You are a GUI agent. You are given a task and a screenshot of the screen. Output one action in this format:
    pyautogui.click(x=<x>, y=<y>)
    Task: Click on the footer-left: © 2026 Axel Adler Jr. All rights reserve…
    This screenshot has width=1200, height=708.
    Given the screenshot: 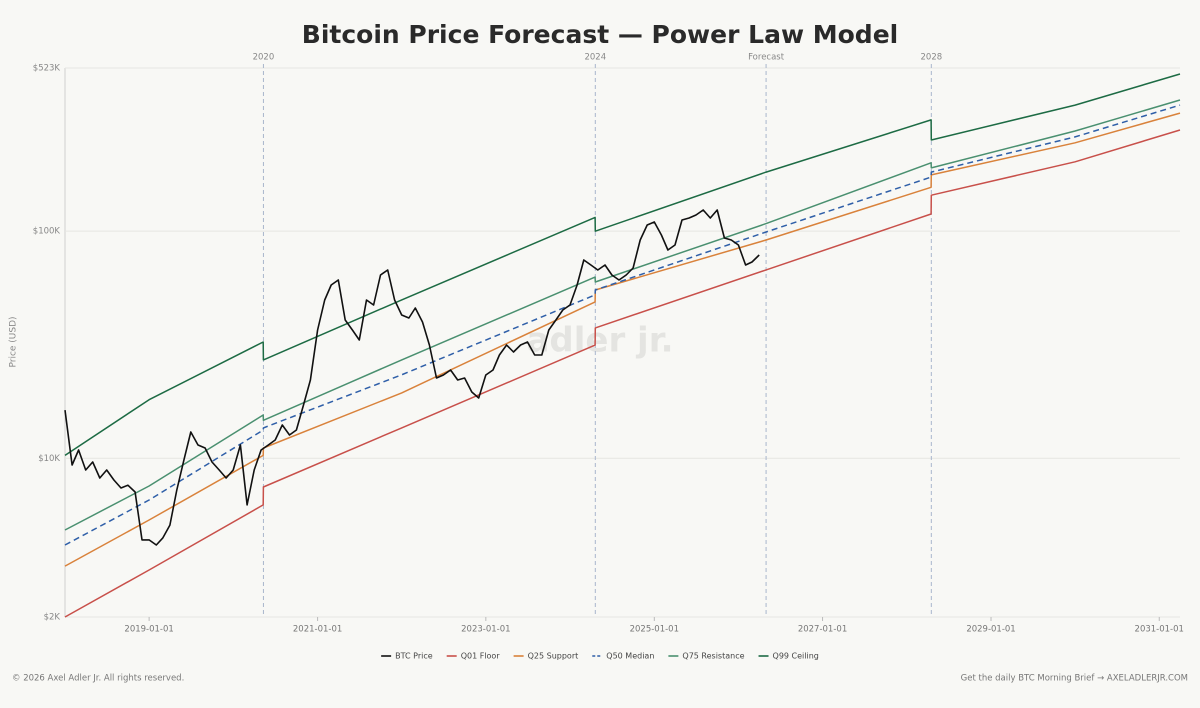 What is the action you would take?
    pyautogui.click(x=98, y=679)
    